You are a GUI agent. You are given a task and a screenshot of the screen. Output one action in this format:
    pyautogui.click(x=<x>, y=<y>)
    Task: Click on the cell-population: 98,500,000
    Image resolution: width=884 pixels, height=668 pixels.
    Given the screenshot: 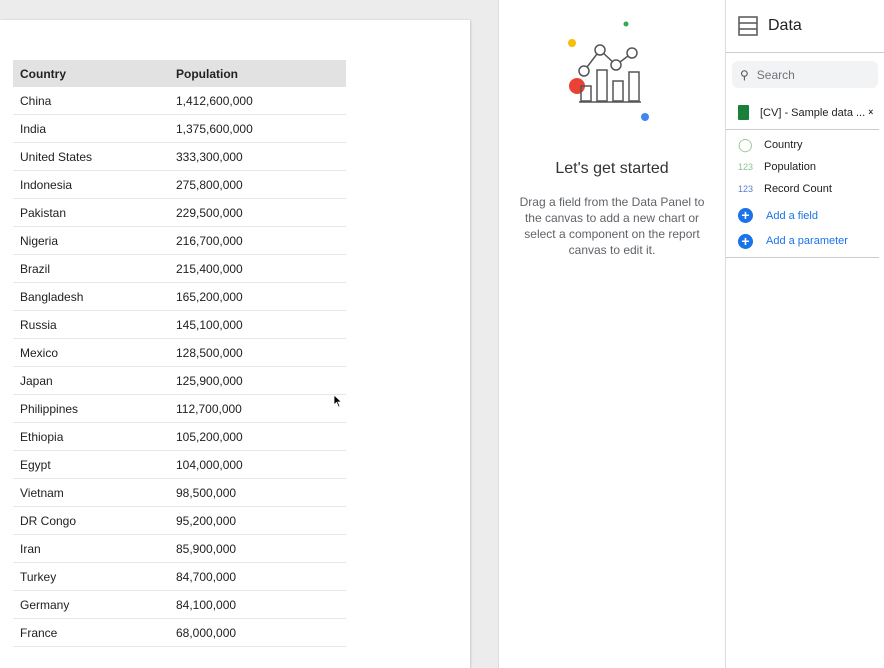 What is the action you would take?
    pyautogui.click(x=206, y=492)
    